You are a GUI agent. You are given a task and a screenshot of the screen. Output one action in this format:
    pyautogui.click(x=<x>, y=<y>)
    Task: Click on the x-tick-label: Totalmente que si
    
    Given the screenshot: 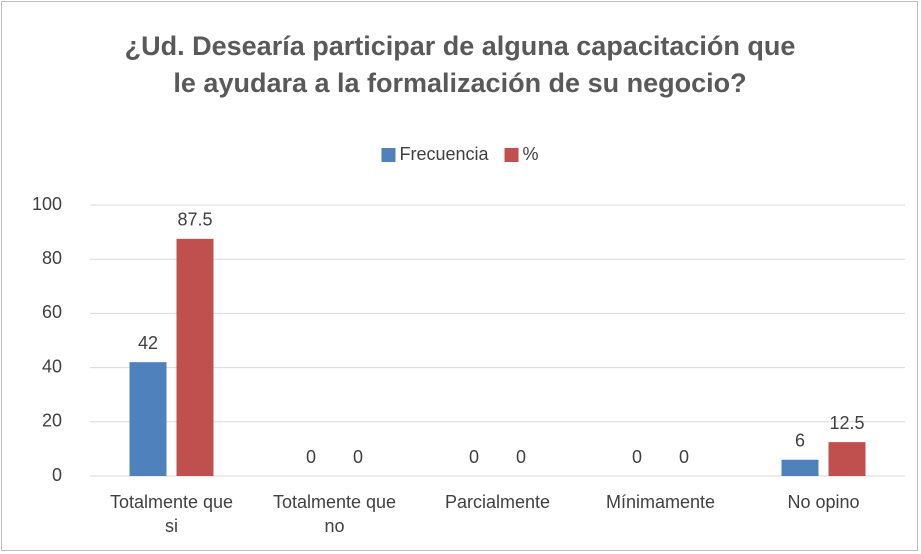 What is the action you would take?
    pyautogui.click(x=171, y=514)
    